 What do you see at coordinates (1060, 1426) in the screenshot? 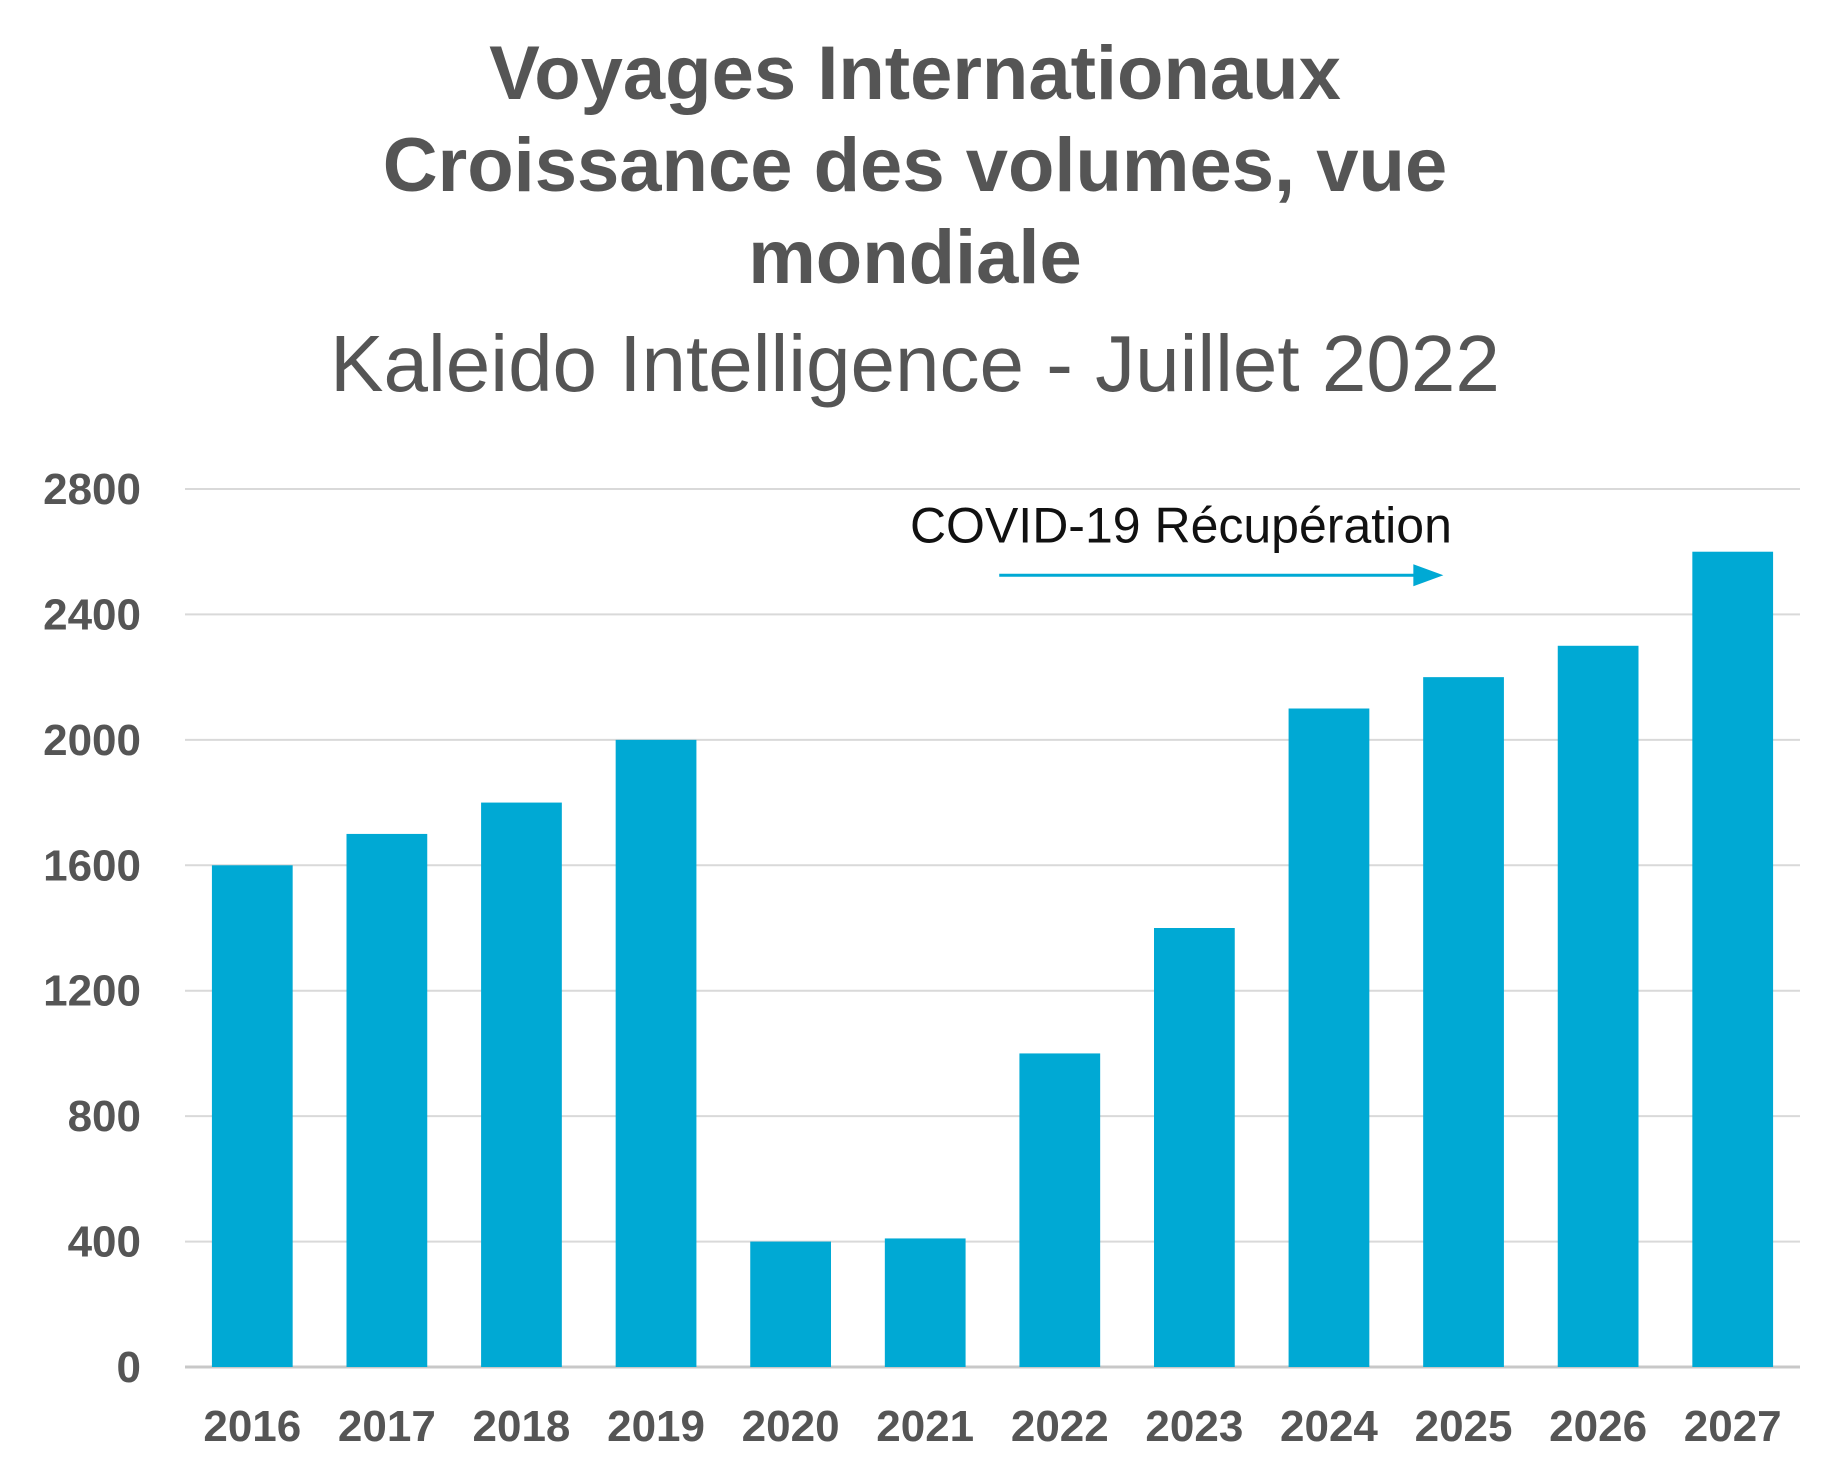
I see `x-tick-label-2022: 2022` at bounding box center [1060, 1426].